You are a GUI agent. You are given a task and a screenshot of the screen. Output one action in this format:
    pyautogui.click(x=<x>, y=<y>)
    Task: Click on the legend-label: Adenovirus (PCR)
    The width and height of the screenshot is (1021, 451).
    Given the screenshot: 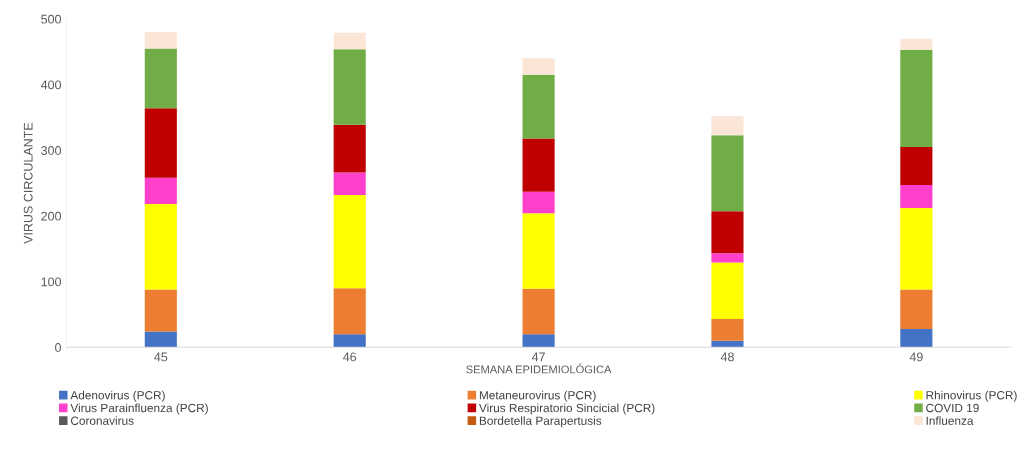 What is the action you would take?
    pyautogui.click(x=117, y=396)
    